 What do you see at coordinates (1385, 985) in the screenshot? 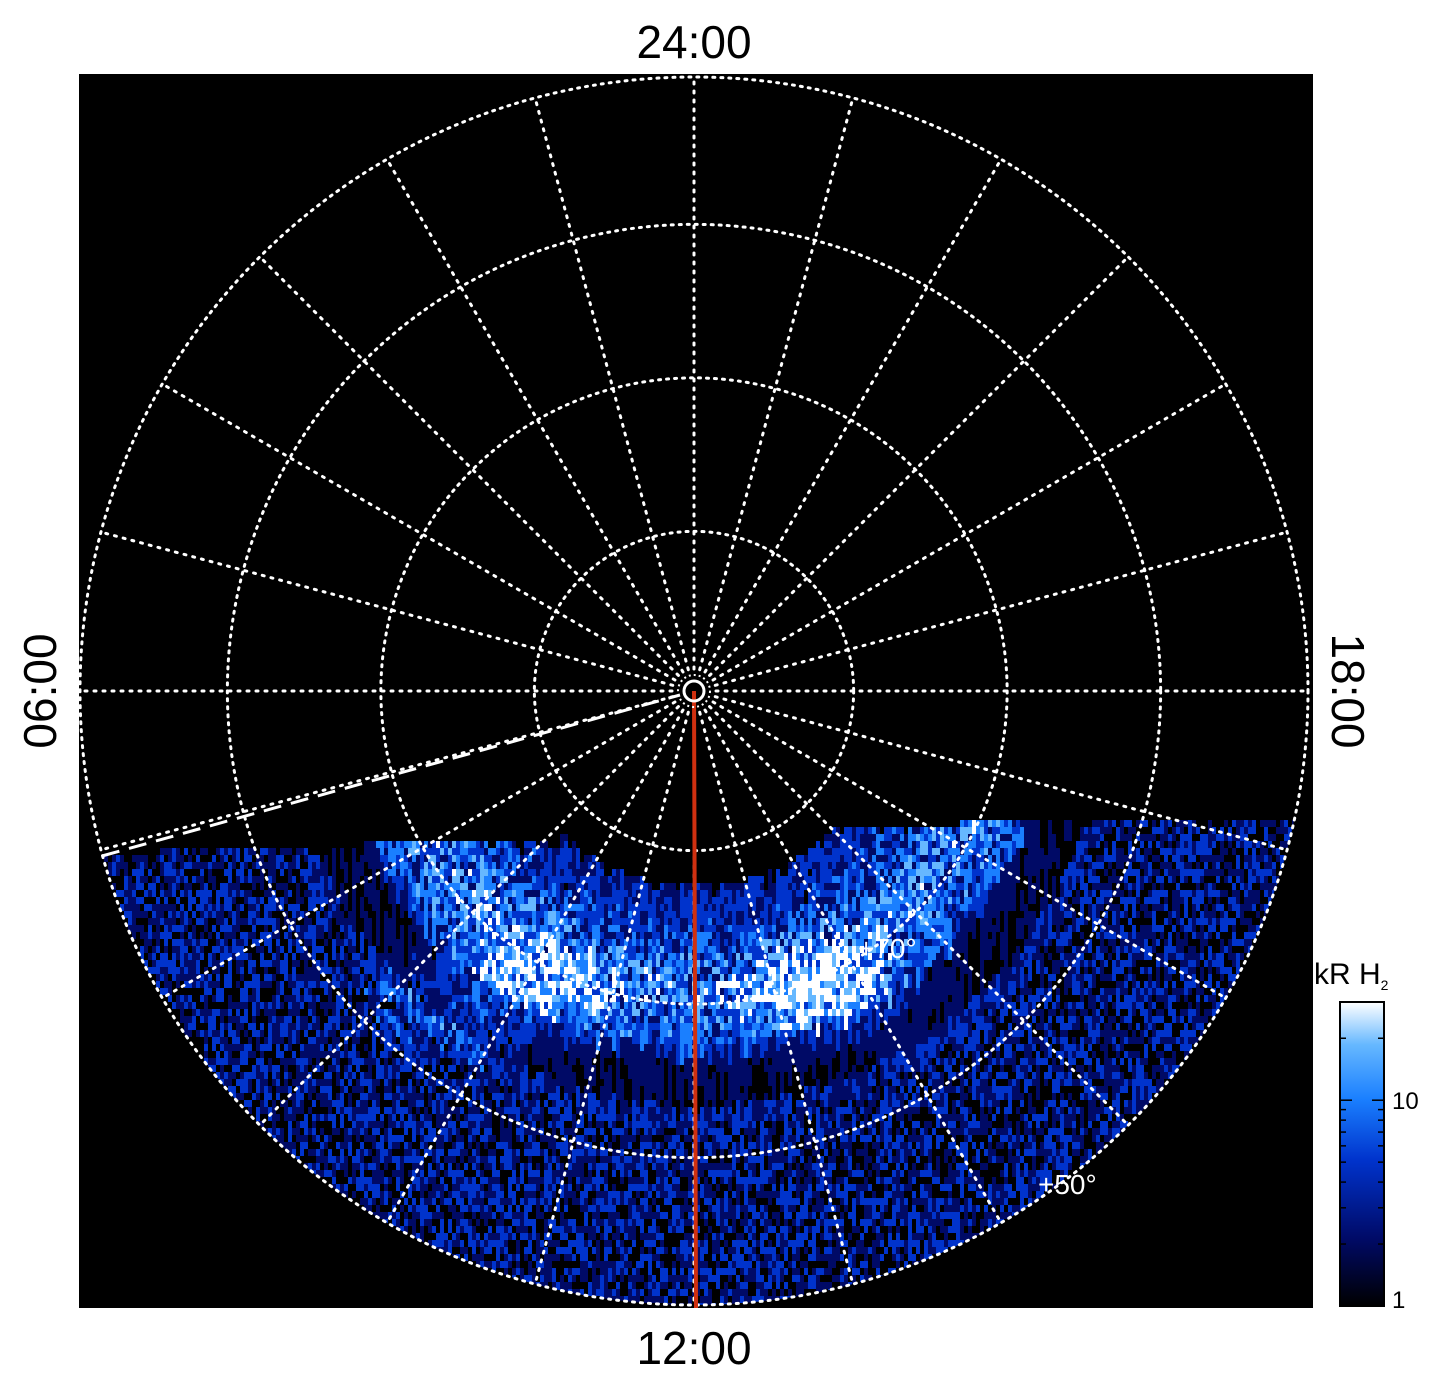
I see `colorbar-title-subscript: 2` at bounding box center [1385, 985].